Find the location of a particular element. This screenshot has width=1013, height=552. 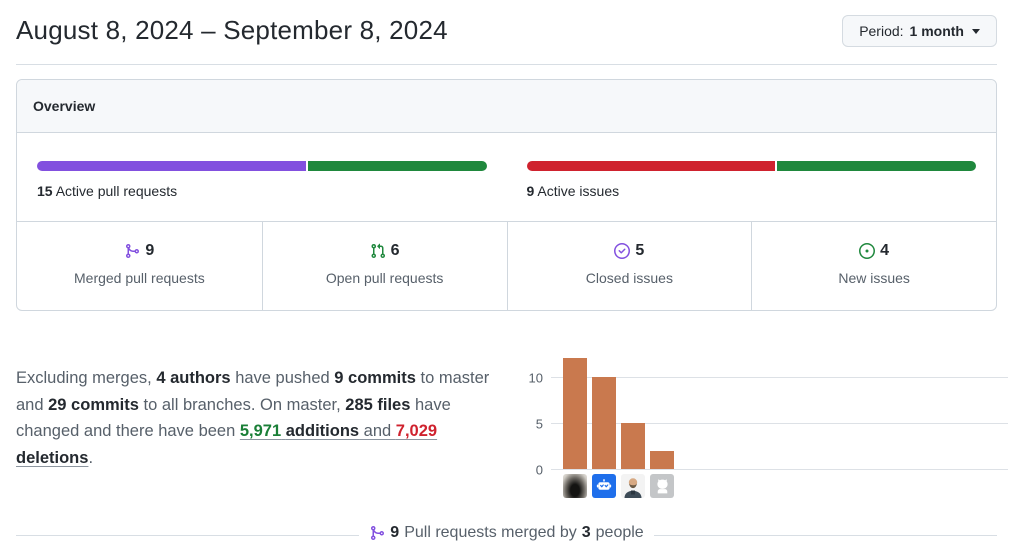

closed-issues-count: 5 is located at coordinates (640, 250).